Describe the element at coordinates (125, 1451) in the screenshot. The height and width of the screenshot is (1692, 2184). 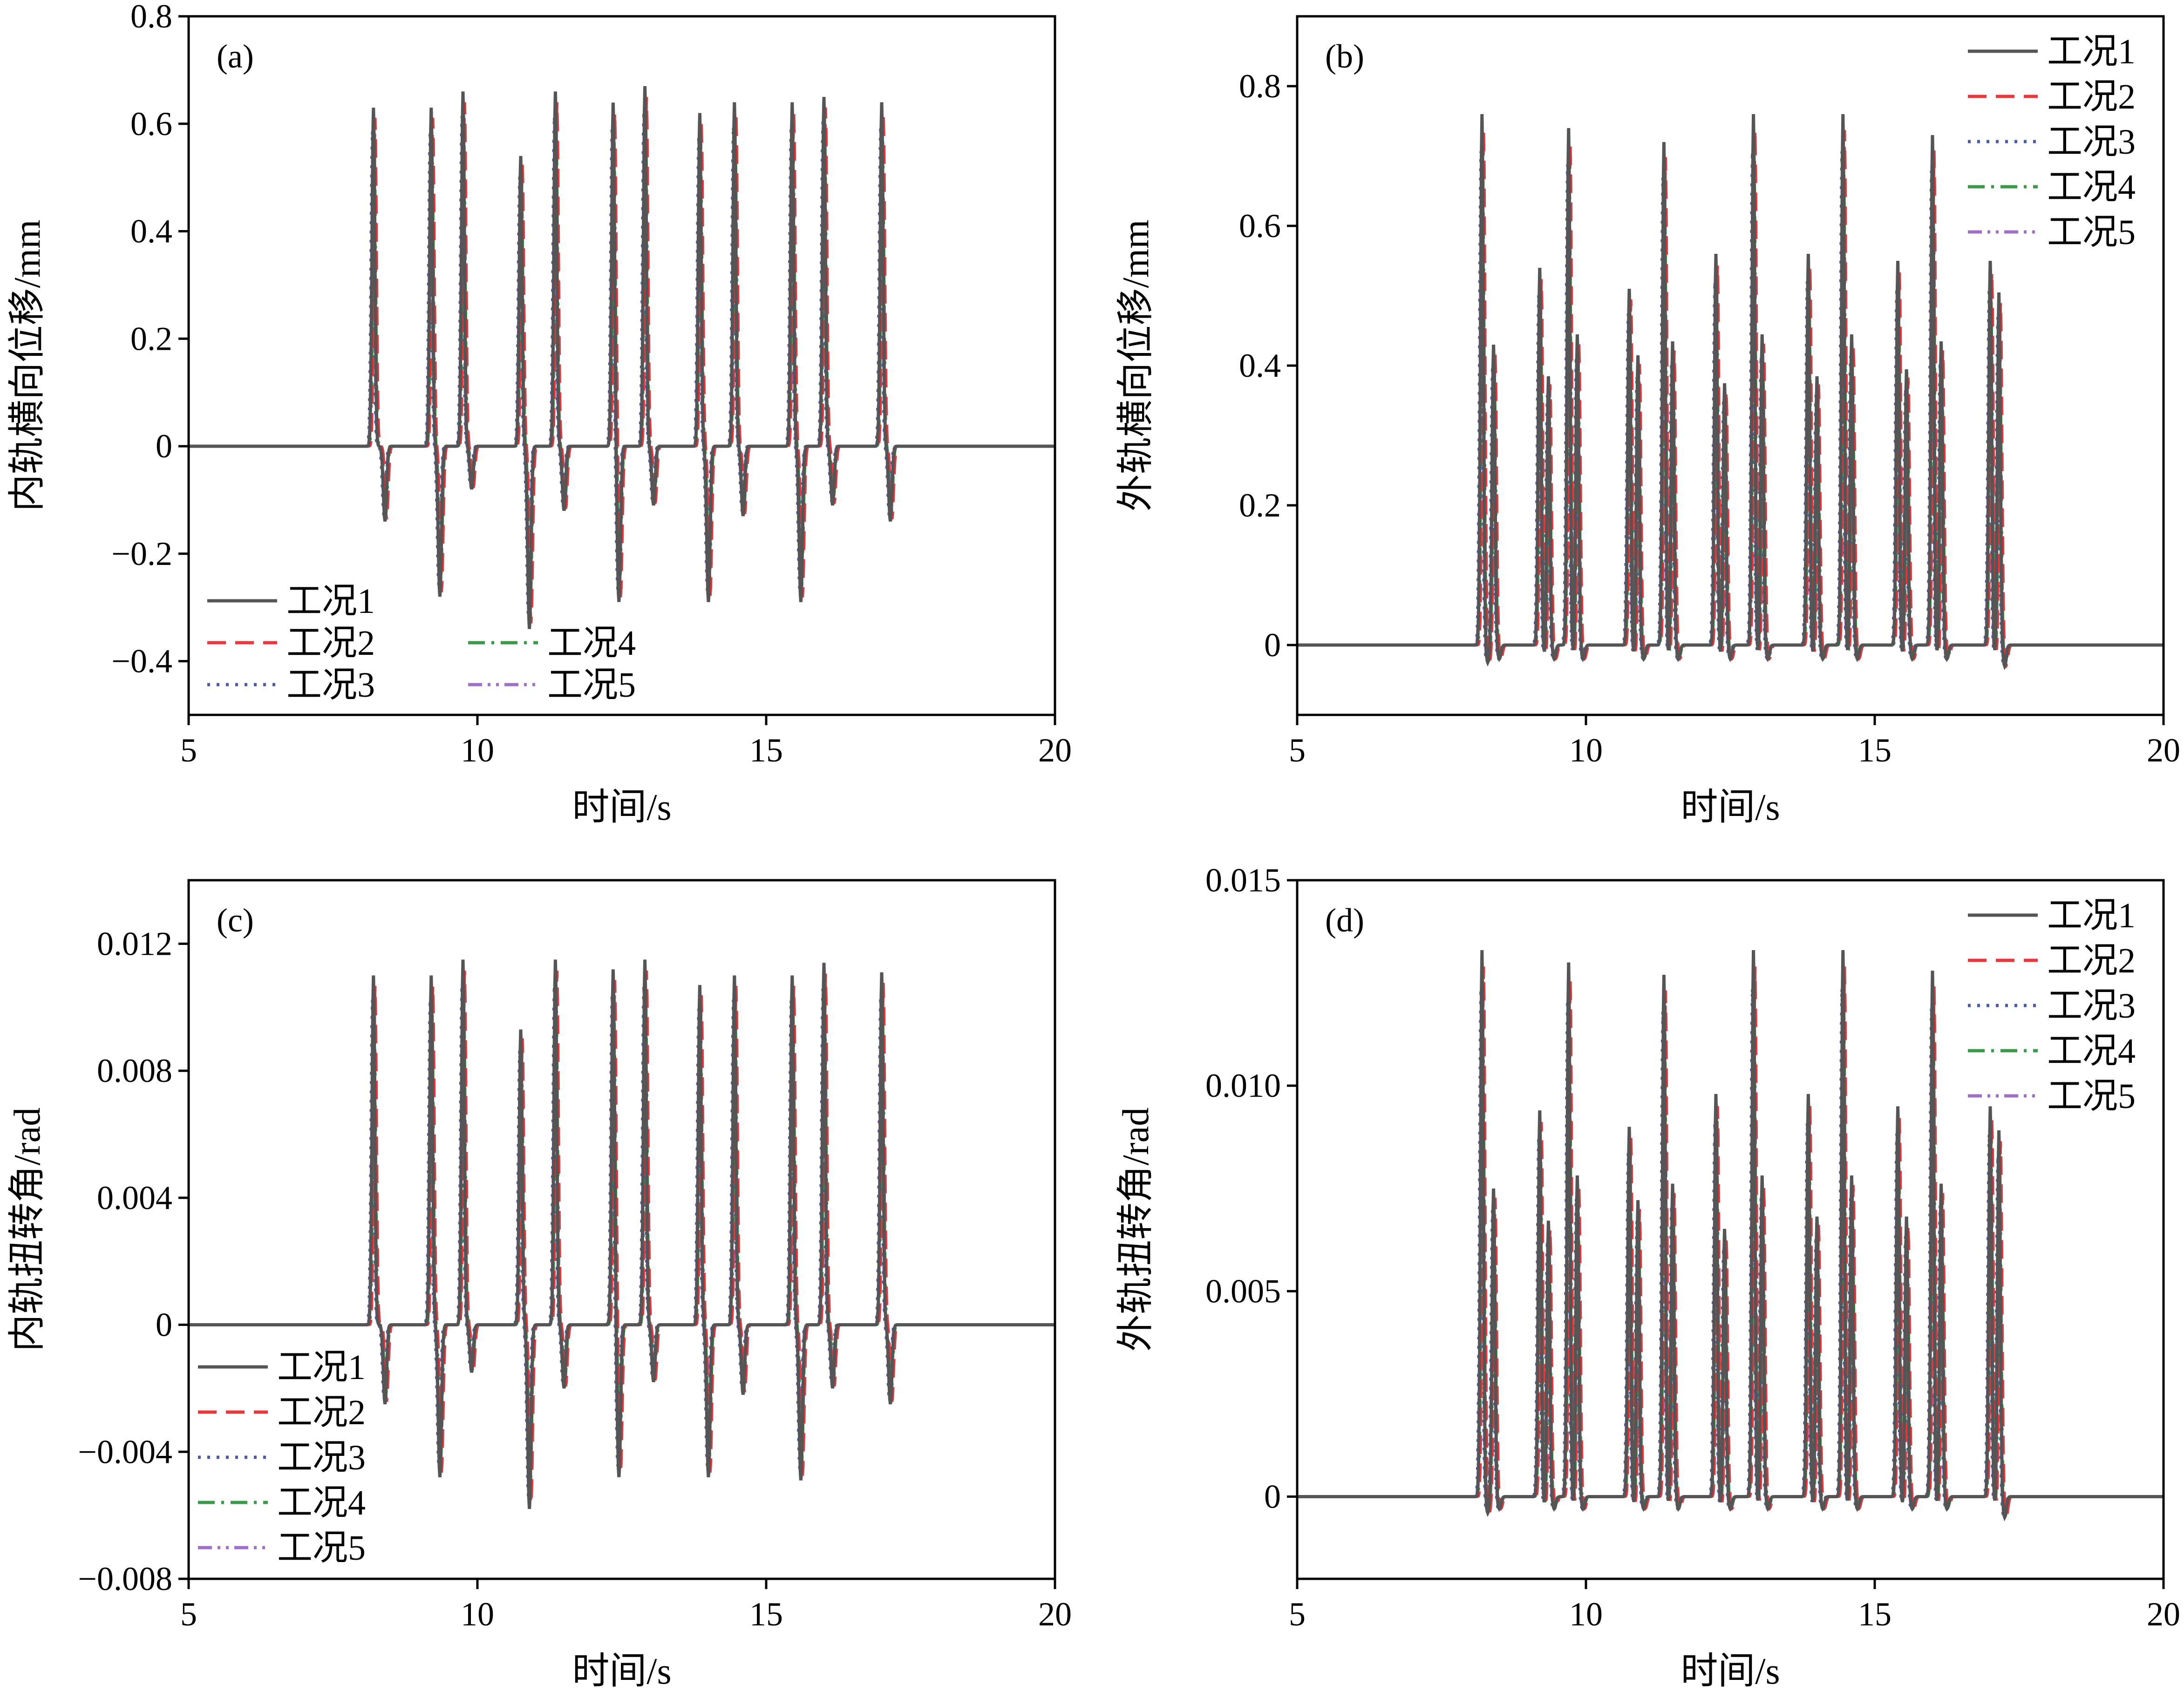
I see `y-tick-label: −0.004` at that location.